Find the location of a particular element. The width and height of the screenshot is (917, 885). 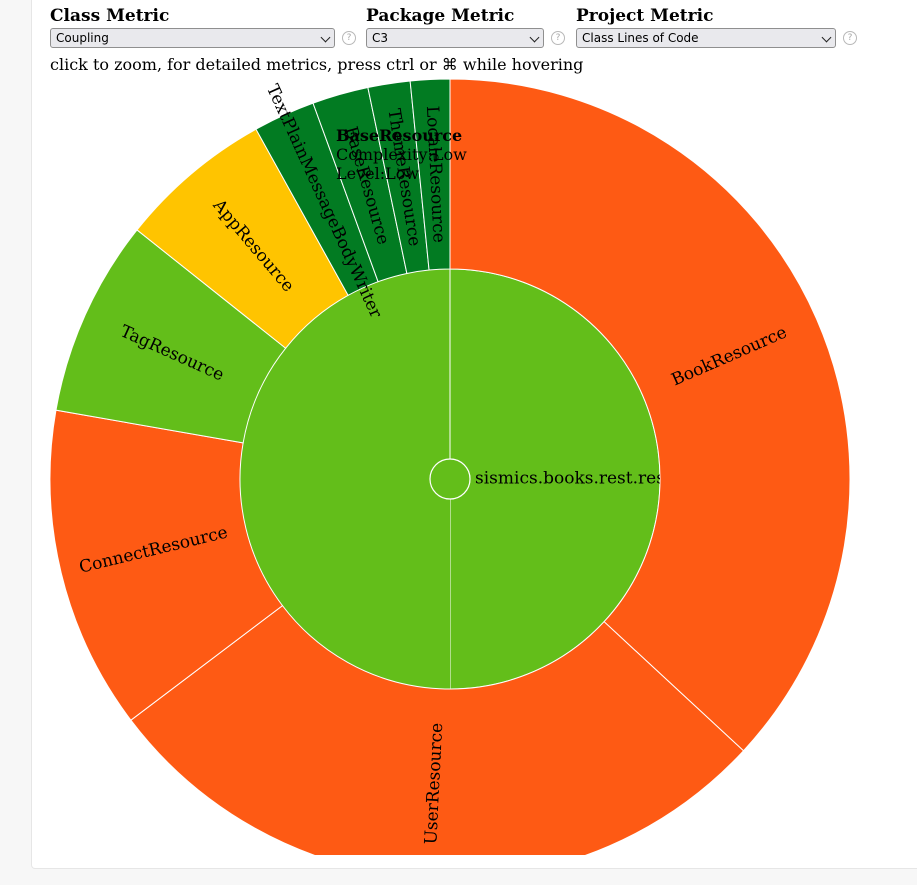

project-metric-label: Project Metric is located at coordinates (645, 16).